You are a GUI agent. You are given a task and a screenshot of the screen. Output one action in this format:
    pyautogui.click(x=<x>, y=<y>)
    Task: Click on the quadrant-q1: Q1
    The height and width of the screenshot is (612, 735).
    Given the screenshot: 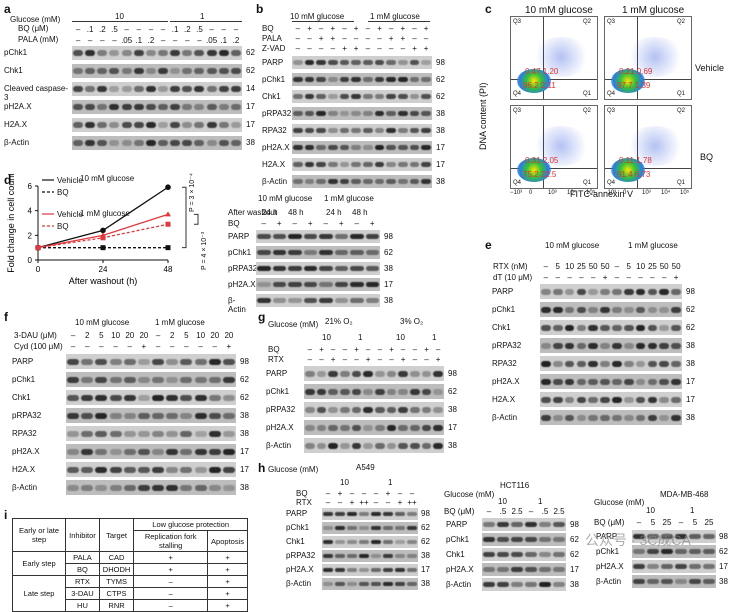 What is the action you would take?
    pyautogui.click(x=681, y=183)
    